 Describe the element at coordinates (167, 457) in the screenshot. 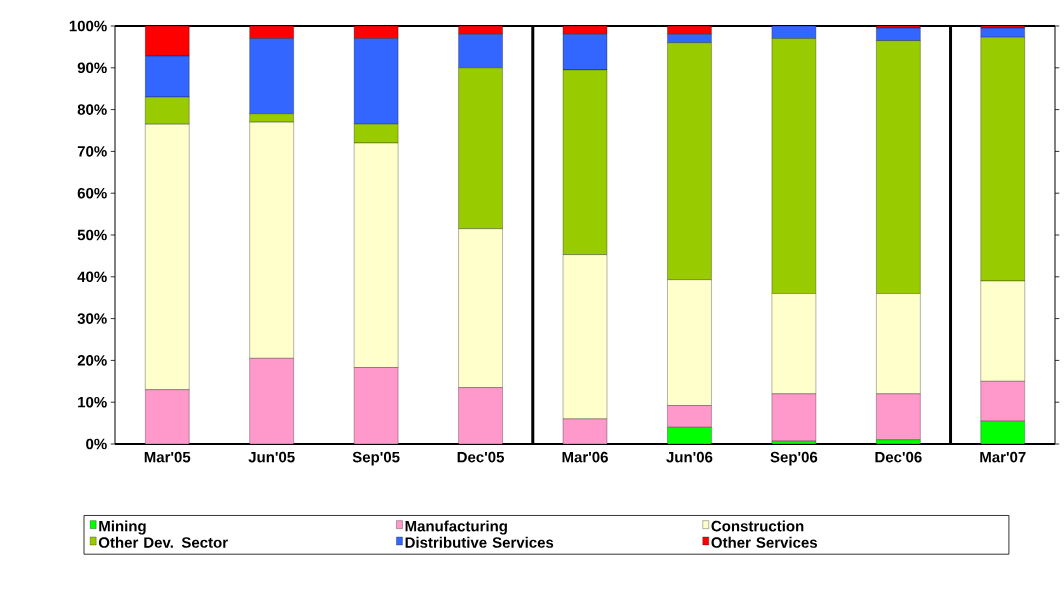

I see `x-tick-label: Mar'05` at that location.